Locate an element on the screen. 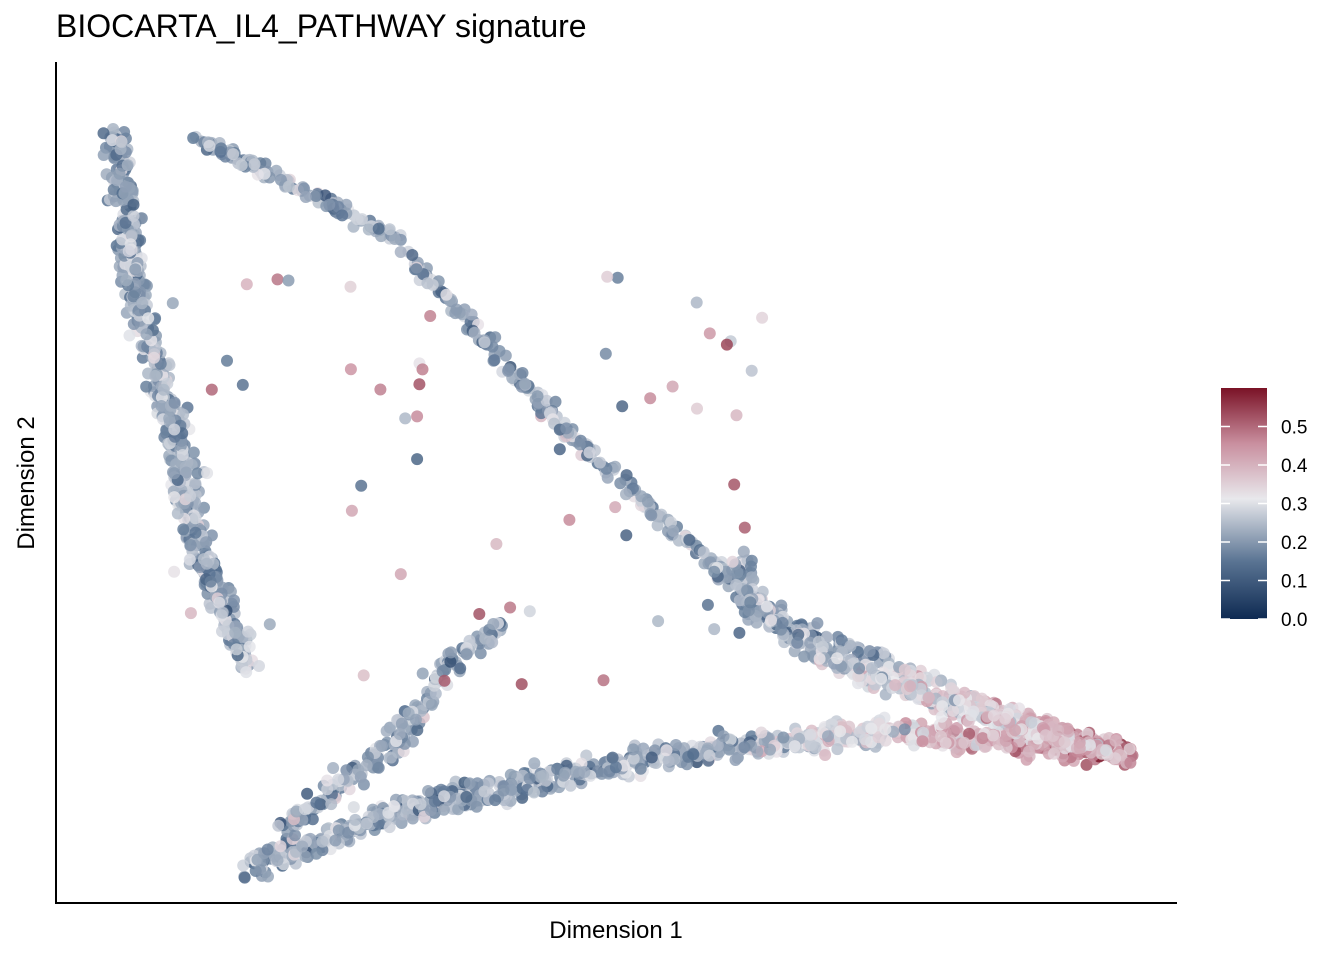 The image size is (1344, 960). colorbar-tick-label: 0.5 is located at coordinates (1294, 428).